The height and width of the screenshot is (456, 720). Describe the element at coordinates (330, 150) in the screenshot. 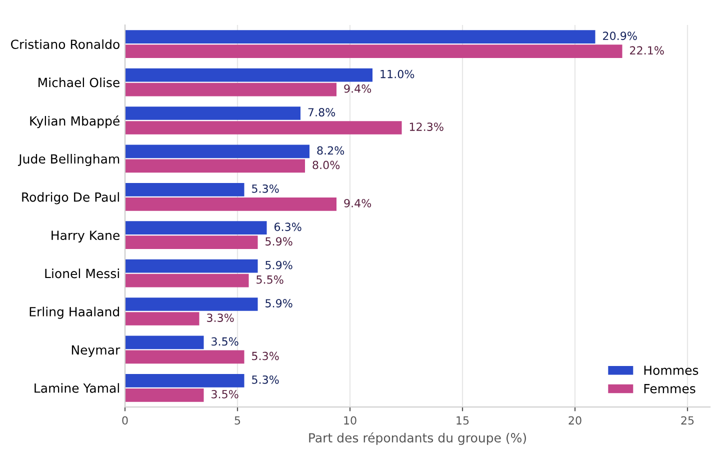

I see `data-label: 8.2%` at that location.